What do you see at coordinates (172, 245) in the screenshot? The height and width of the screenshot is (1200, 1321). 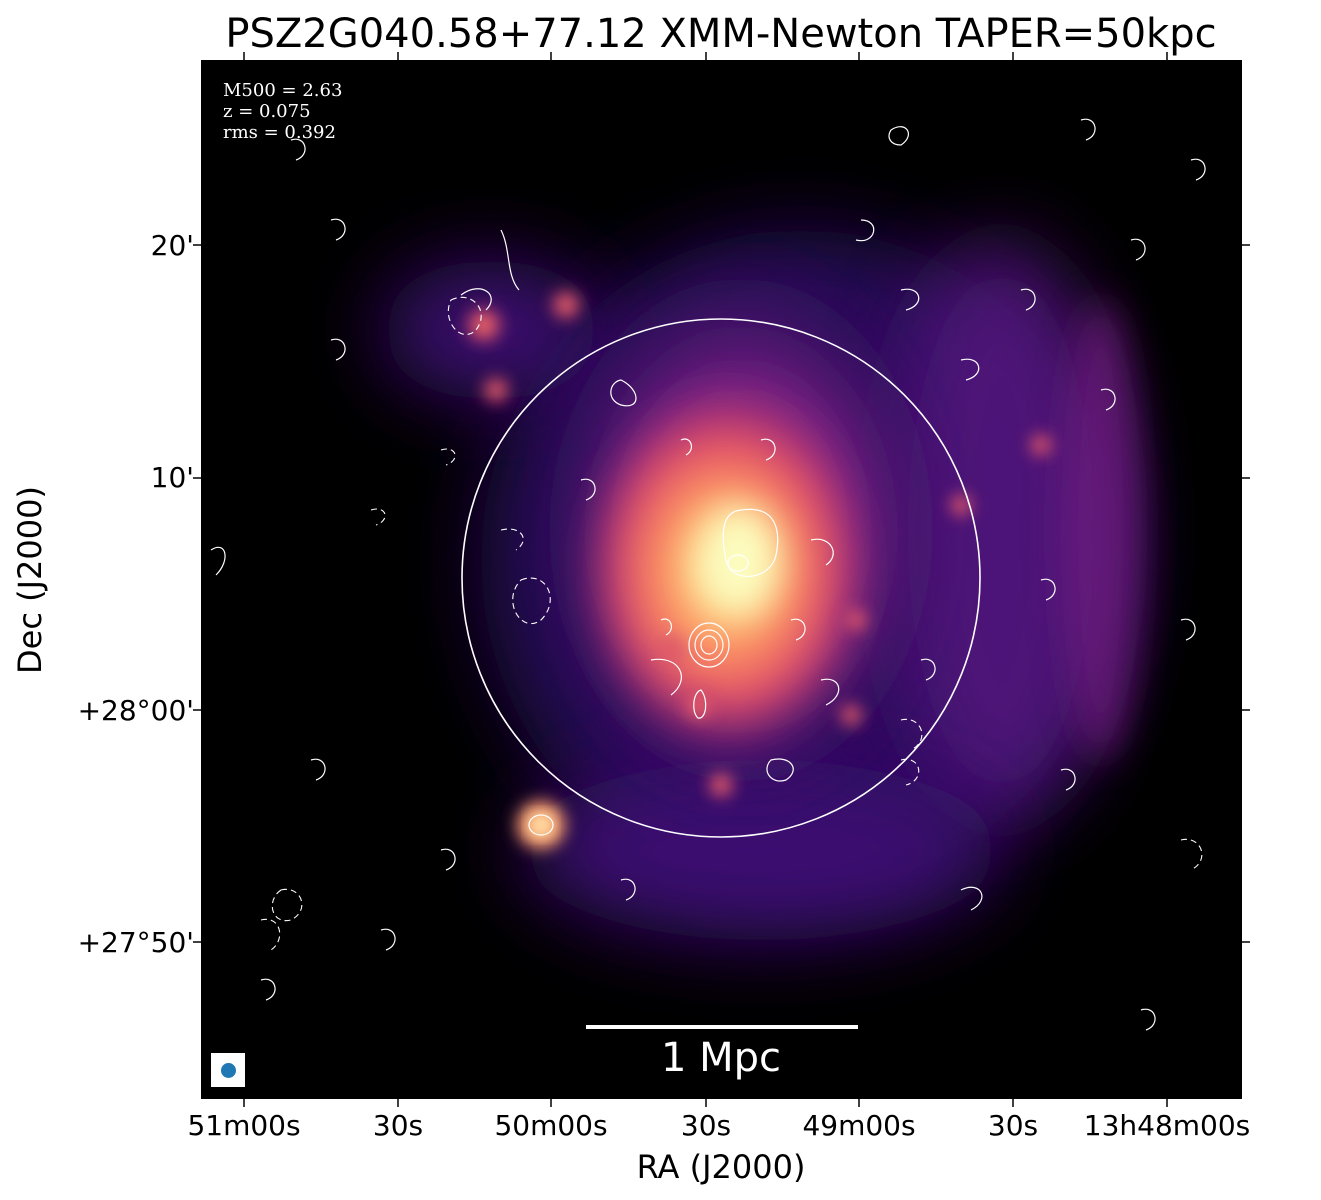 I see `ytick-label: 20'` at bounding box center [172, 245].